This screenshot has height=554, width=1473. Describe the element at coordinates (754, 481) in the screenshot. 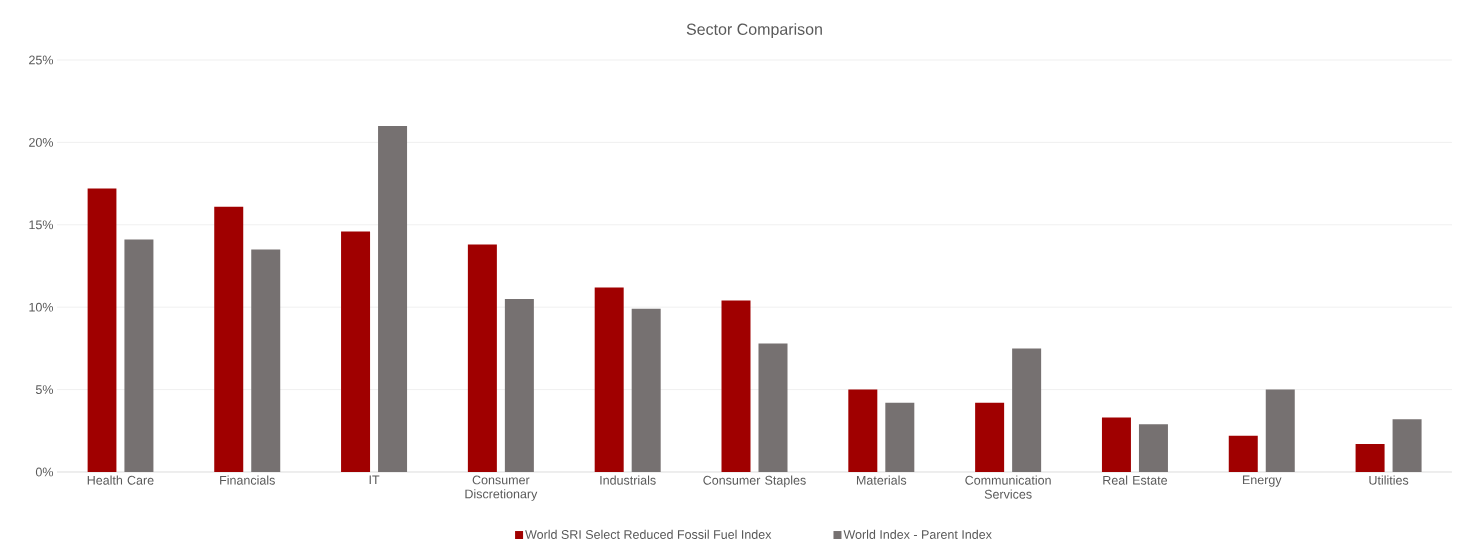

I see `x-tick-label: Consumer Staples` at that location.